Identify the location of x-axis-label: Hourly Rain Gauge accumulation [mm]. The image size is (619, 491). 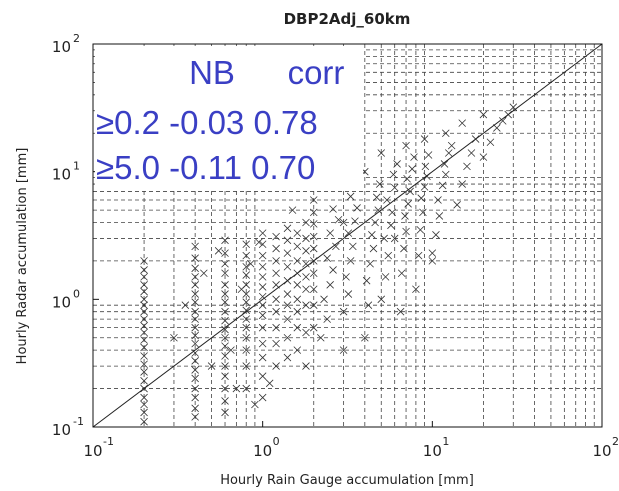
(347, 480).